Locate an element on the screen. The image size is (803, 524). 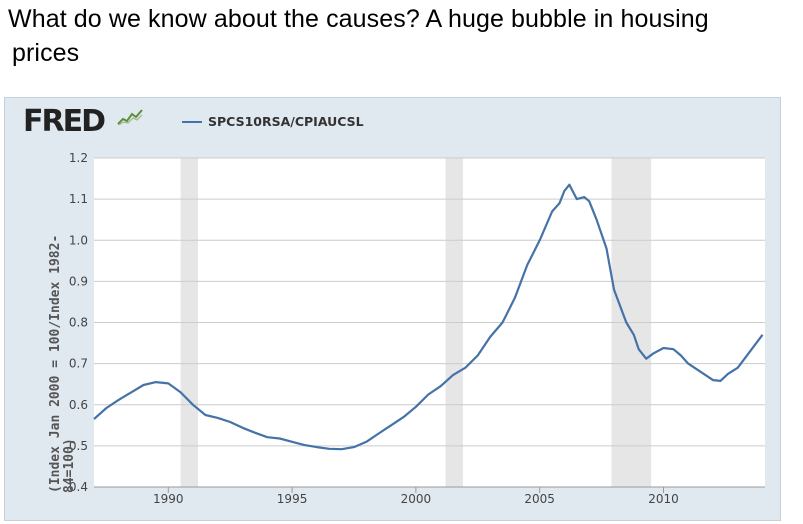
y-tick-label: 0.6 is located at coordinates (78, 405).